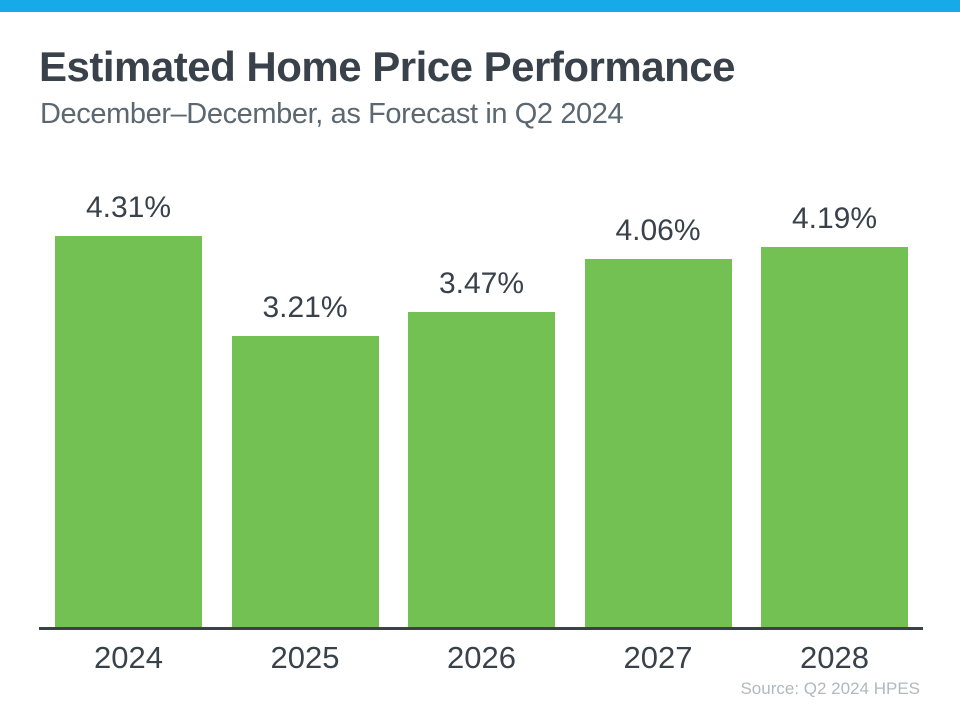  I want to click on page-title: Estimated Home Price Performance, so click(387, 66).